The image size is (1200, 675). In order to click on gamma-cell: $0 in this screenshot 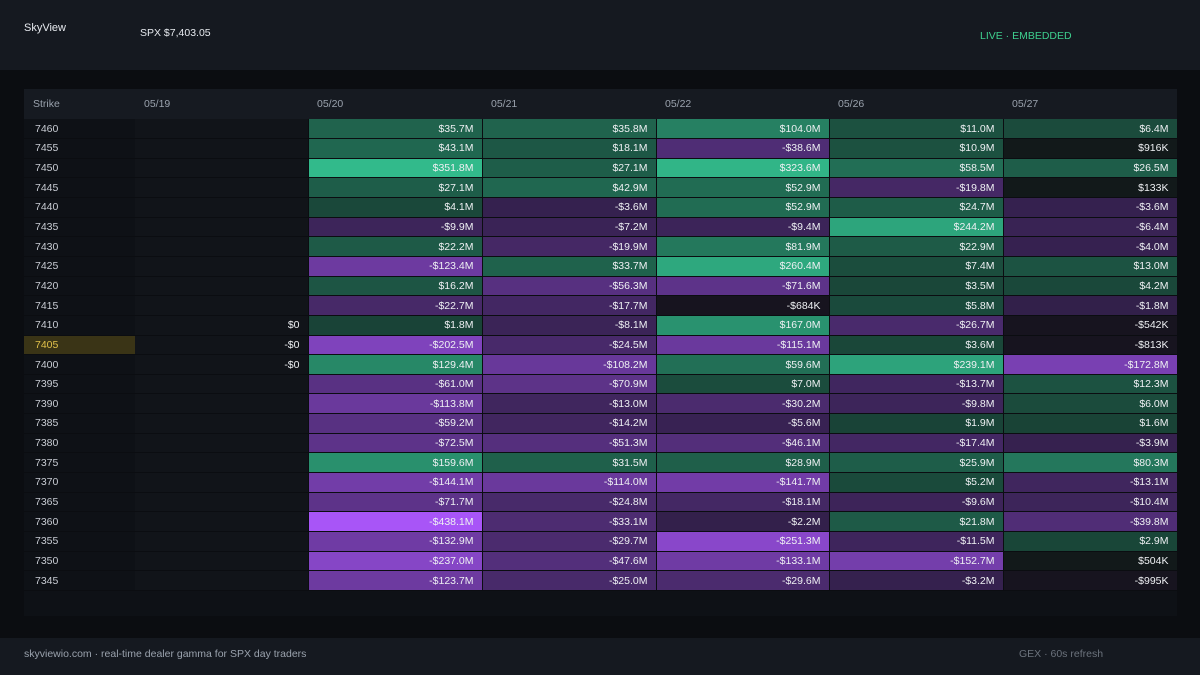, I will do `click(222, 325)`.